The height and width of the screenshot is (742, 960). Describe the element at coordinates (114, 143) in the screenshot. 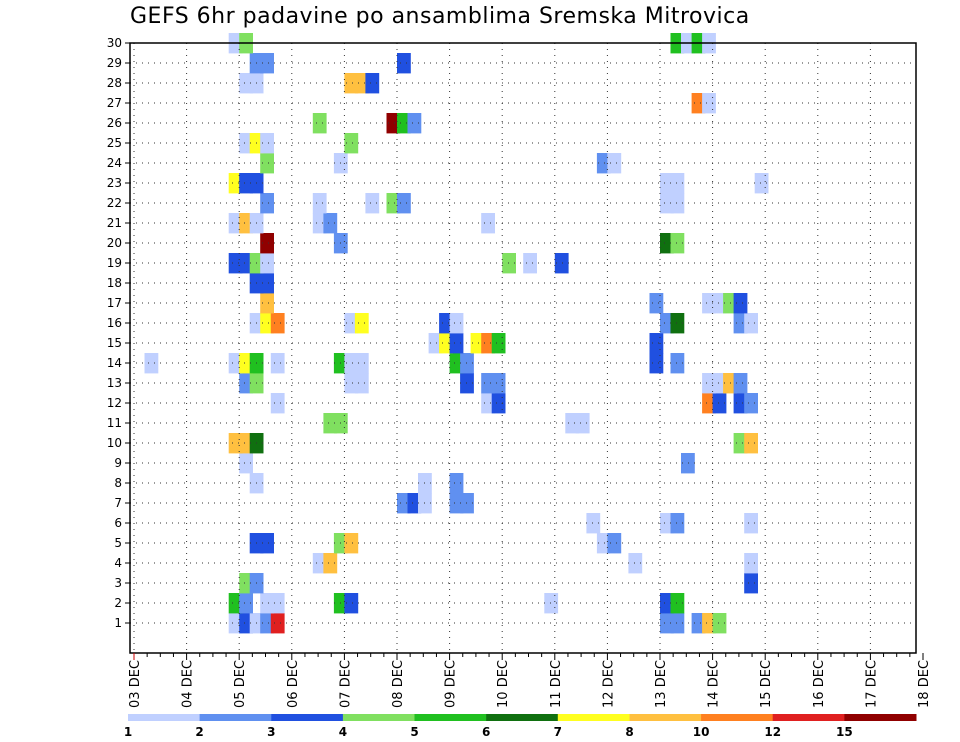

I see `y-tick-label: 25` at that location.